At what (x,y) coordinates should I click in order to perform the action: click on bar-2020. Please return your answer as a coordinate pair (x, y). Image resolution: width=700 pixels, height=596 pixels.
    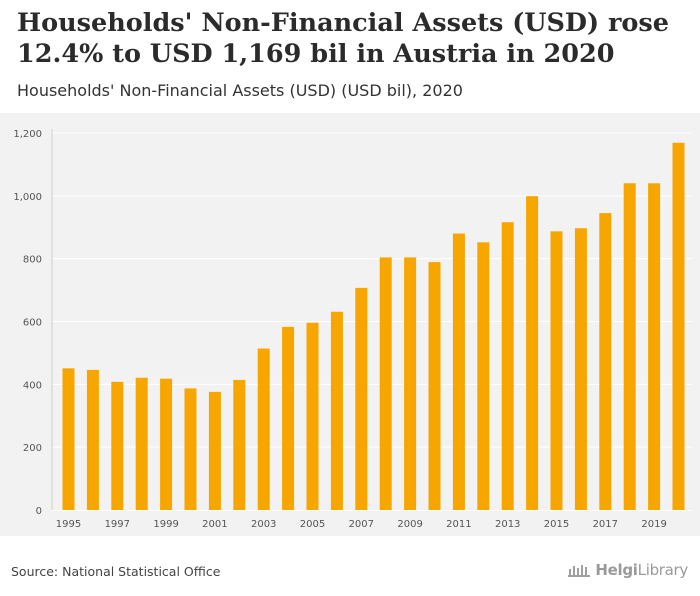
    Looking at the image, I should click on (678, 326).